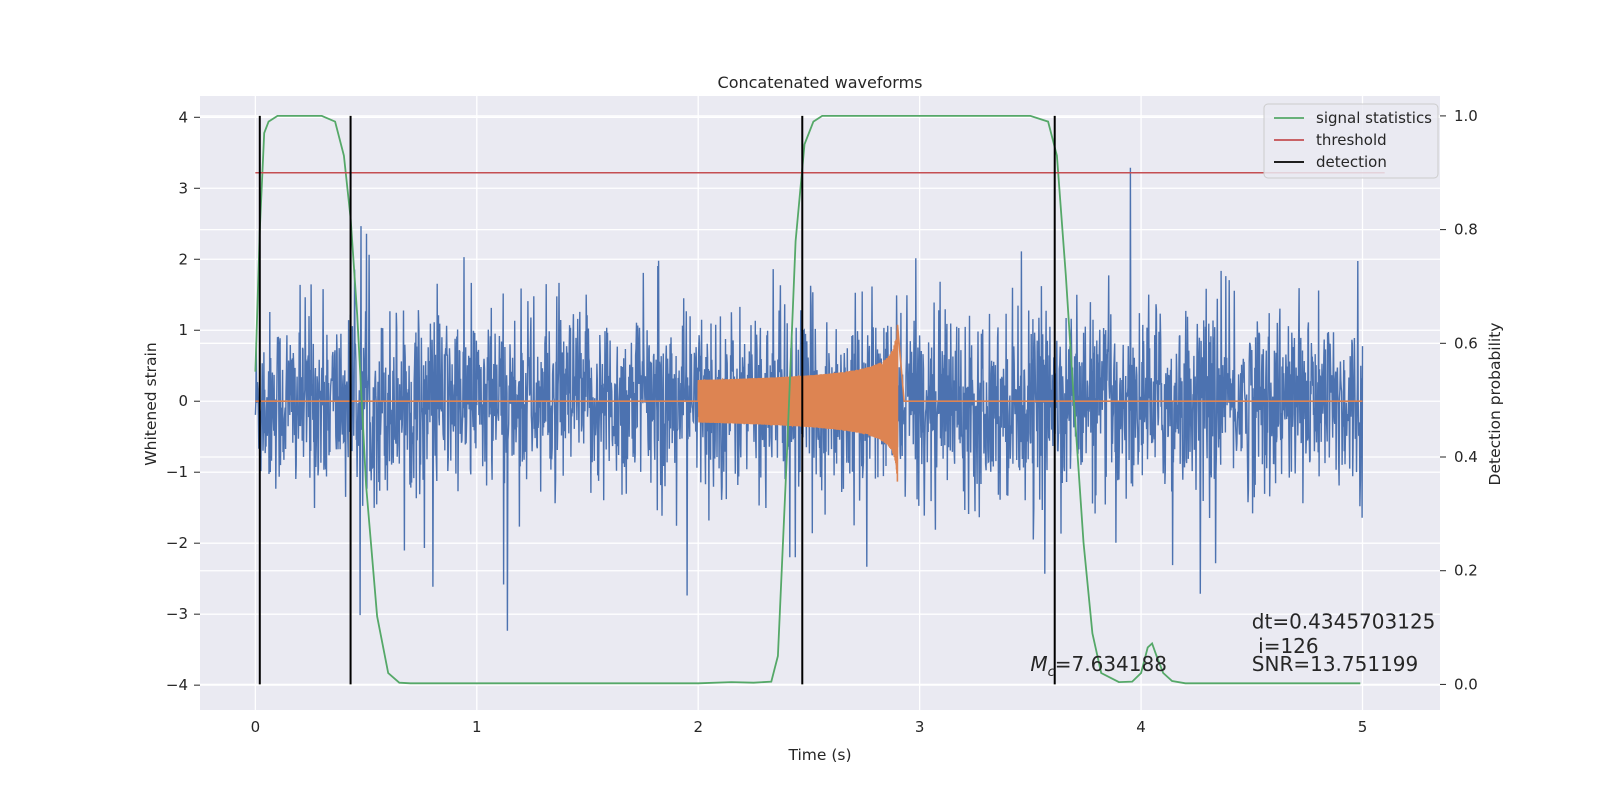  Describe the element at coordinates (1038, 664) in the screenshot. I see `annotation-mc-symbol: M` at that location.